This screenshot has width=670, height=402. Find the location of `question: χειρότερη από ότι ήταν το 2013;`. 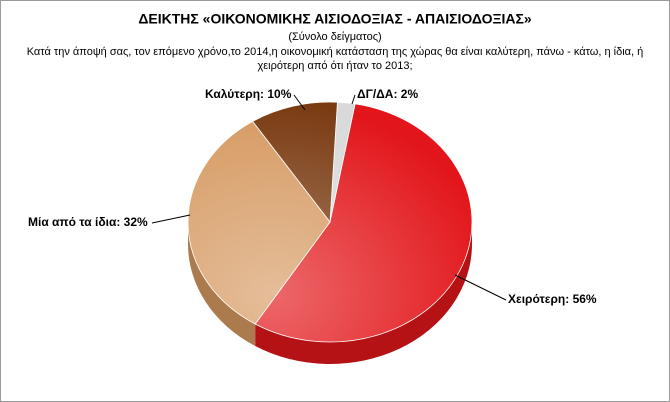

question: χειρότερη από ότι ήταν το 2013; is located at coordinates (334, 66).